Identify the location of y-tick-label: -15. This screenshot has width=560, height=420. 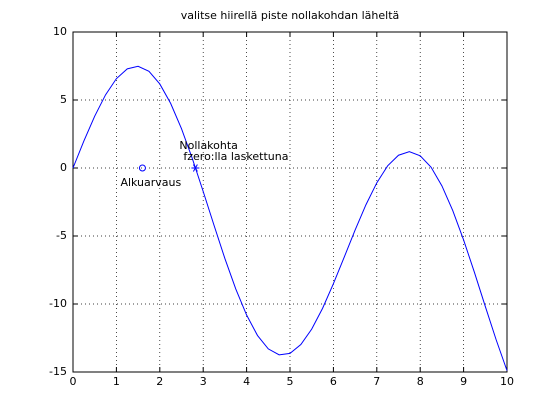
(58, 371).